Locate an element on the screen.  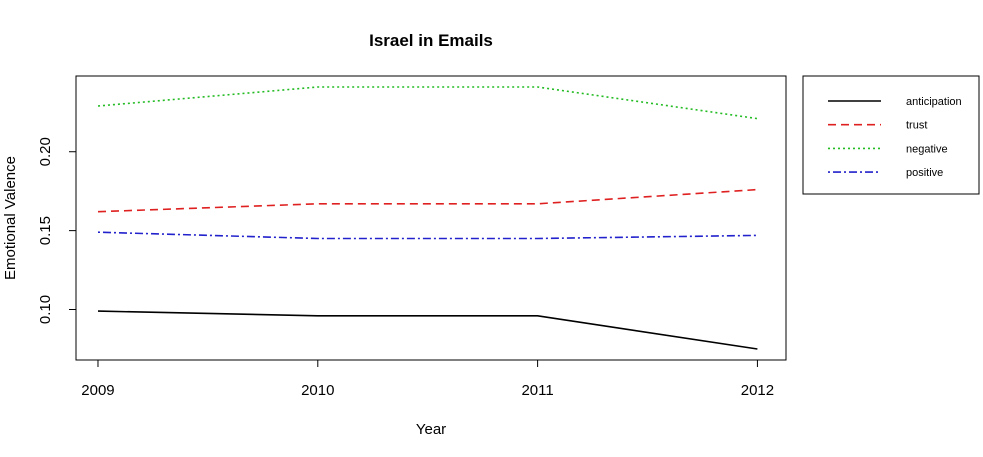
series-line-positive is located at coordinates (427, 235).